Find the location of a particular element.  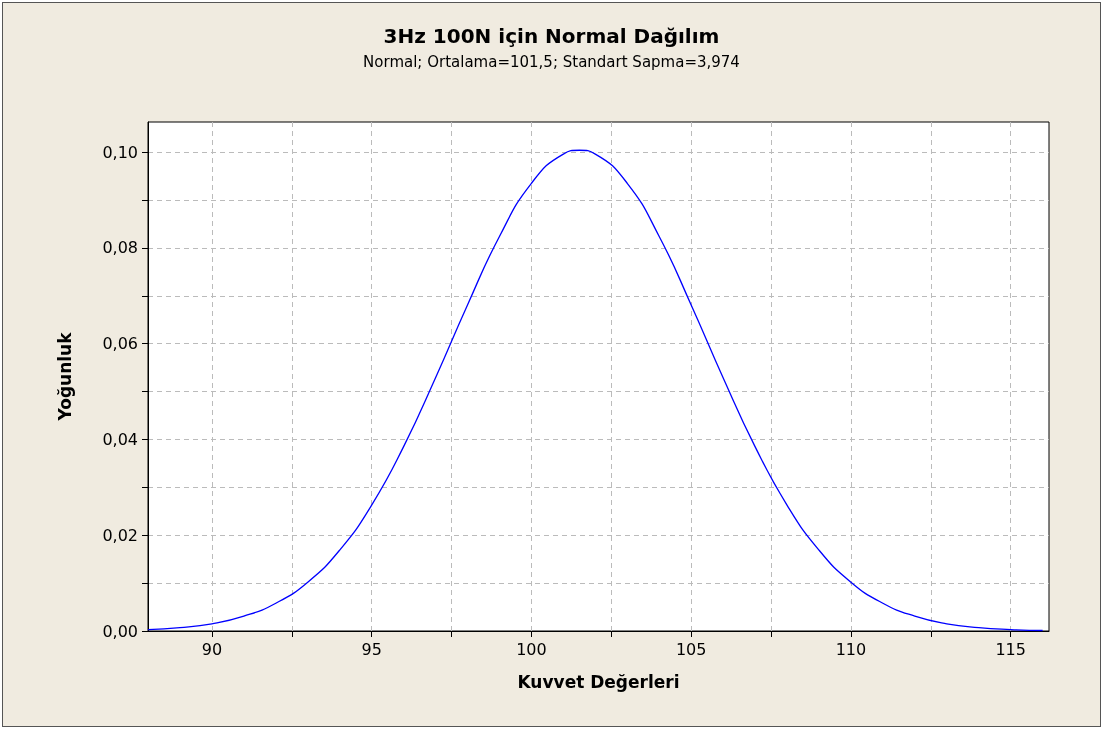

y-tick-label: 0,10 is located at coordinates (120, 152).